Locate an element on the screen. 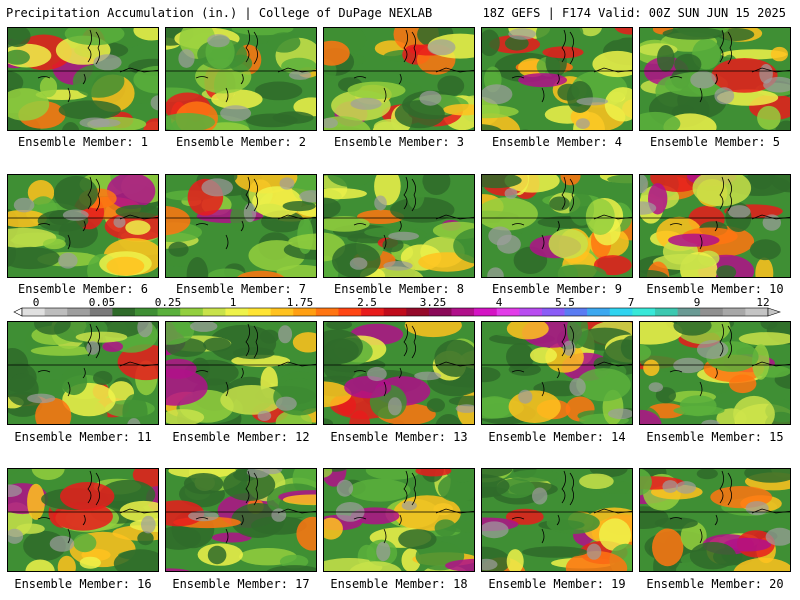 The image size is (800, 600). ensemble-member-label: Ensemble Member: 13 is located at coordinates (399, 437).